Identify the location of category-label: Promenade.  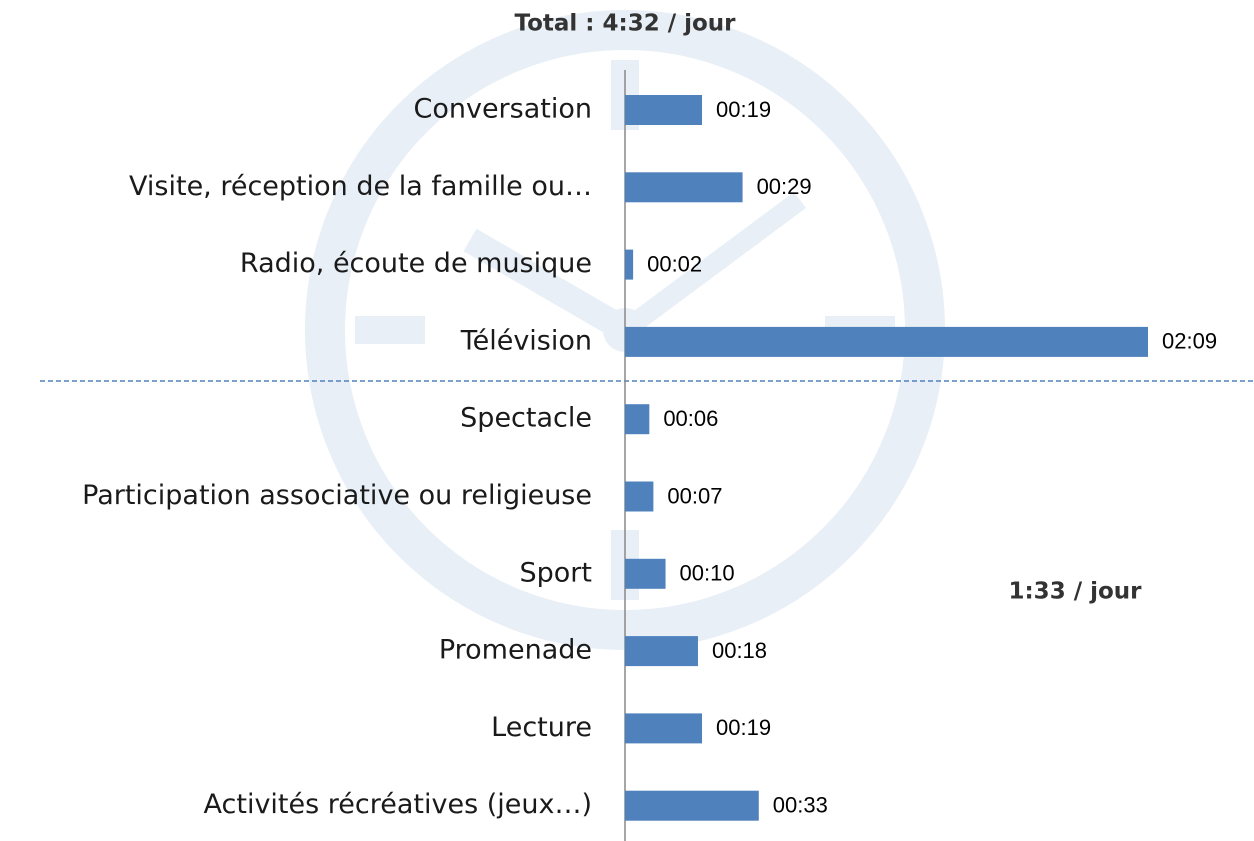
(515, 650).